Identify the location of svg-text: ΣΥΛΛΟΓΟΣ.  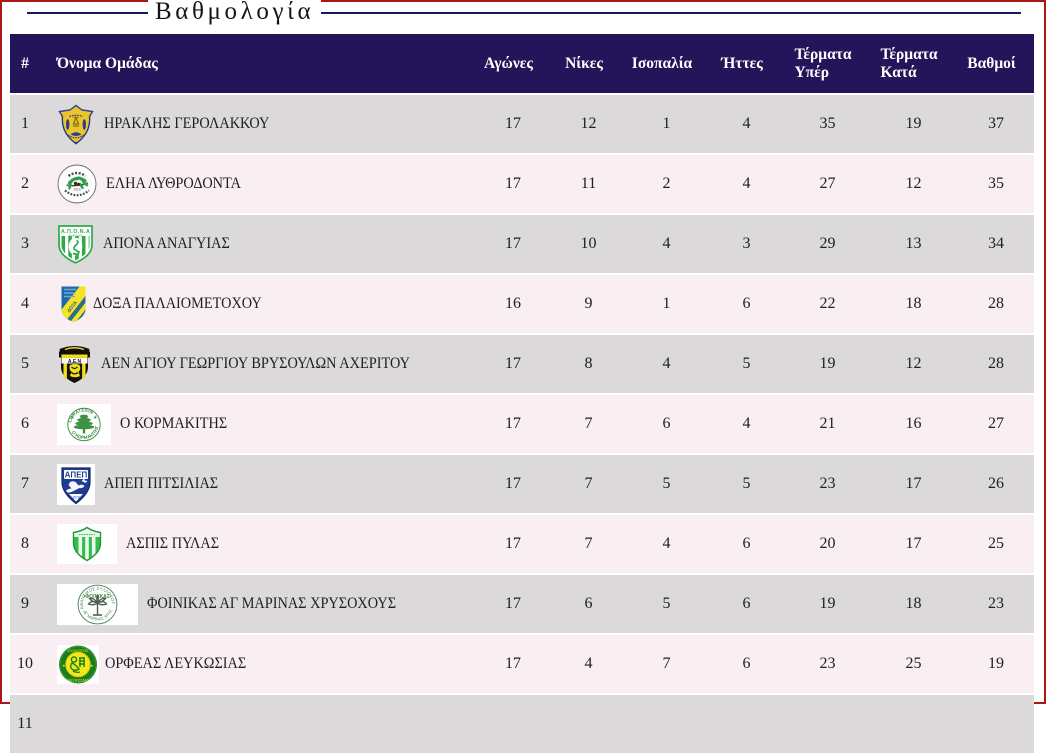
(78, 650).